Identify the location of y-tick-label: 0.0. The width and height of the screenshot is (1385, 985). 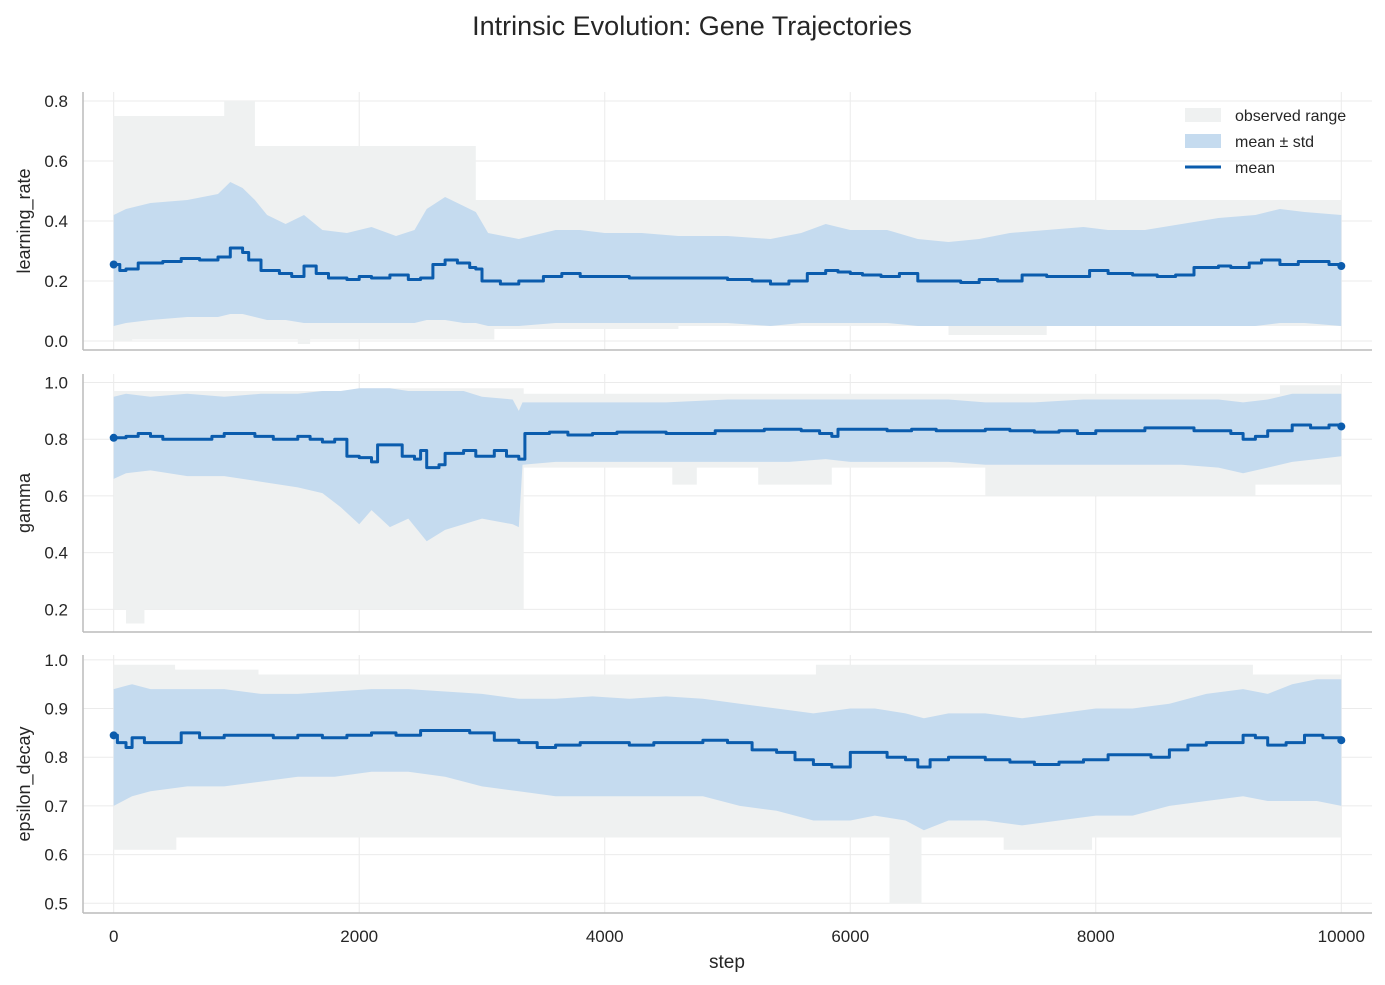
(56, 341).